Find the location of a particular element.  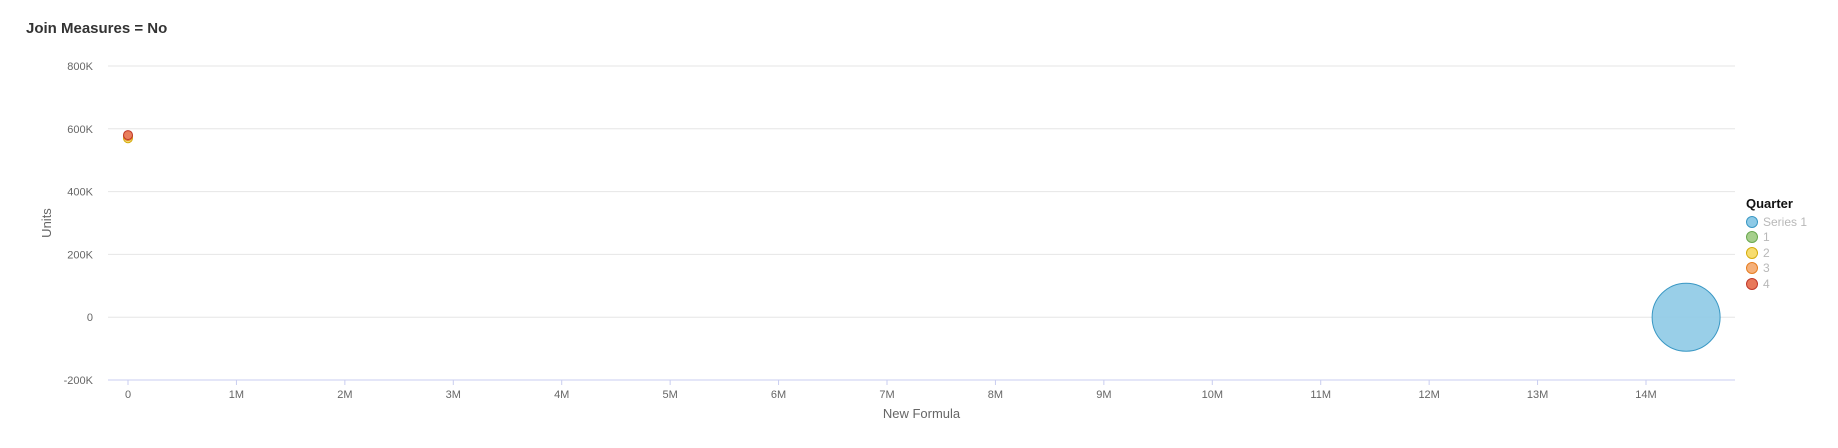

x-tick-label: 4M is located at coordinates (561, 395).